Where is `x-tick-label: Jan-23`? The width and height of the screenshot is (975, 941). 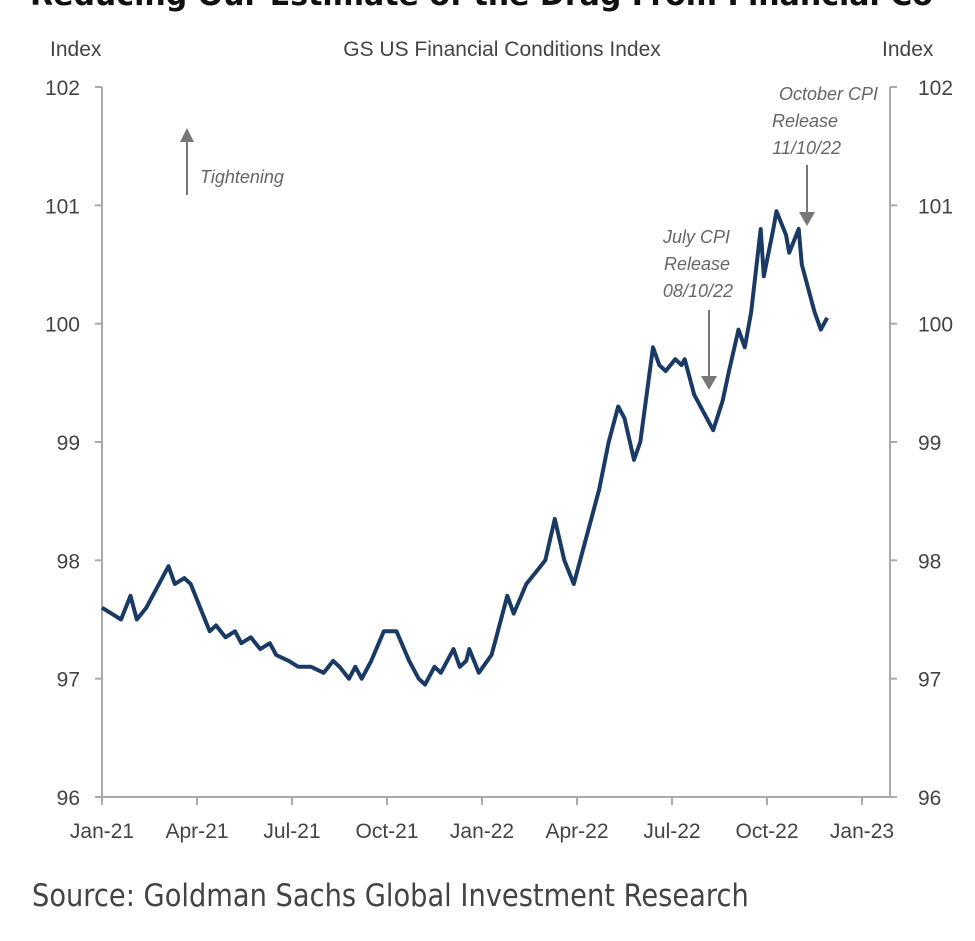
x-tick-label: Jan-23 is located at coordinates (862, 831).